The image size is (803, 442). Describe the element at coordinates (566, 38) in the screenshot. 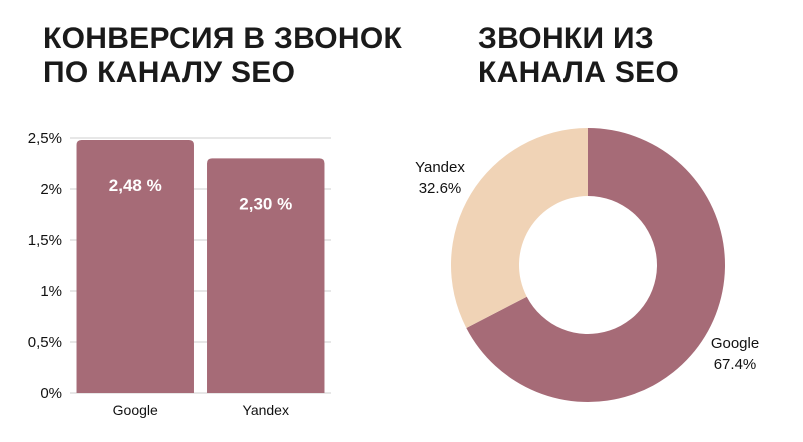

I see `donut-chart-title-line1: ЗВОНКИ ИЗ` at that location.